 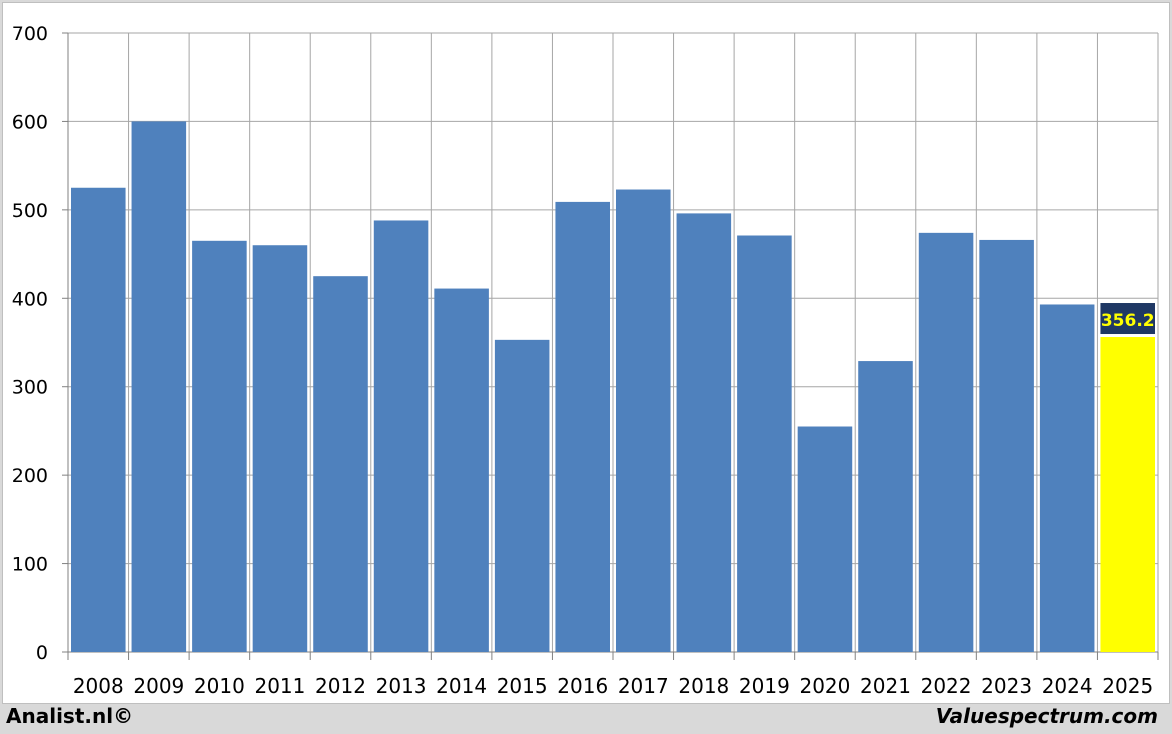 I want to click on bar-2023, so click(x=1006, y=445).